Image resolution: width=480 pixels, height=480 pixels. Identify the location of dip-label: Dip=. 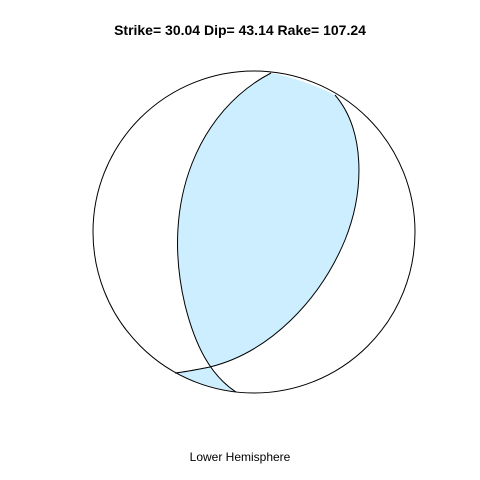
(219, 30).